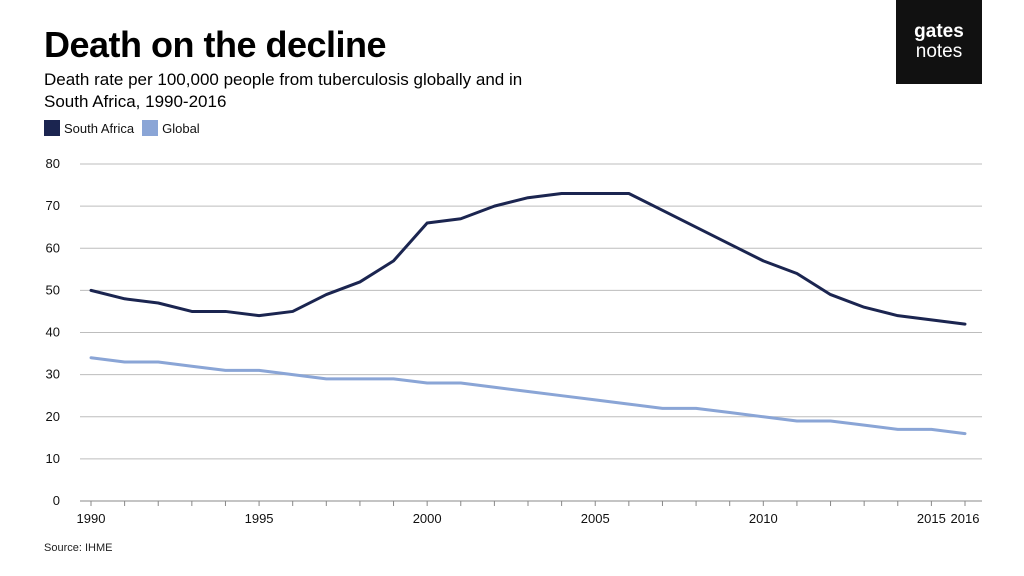 The image size is (1024, 576). I want to click on legend-item-global: Global, so click(171, 128).